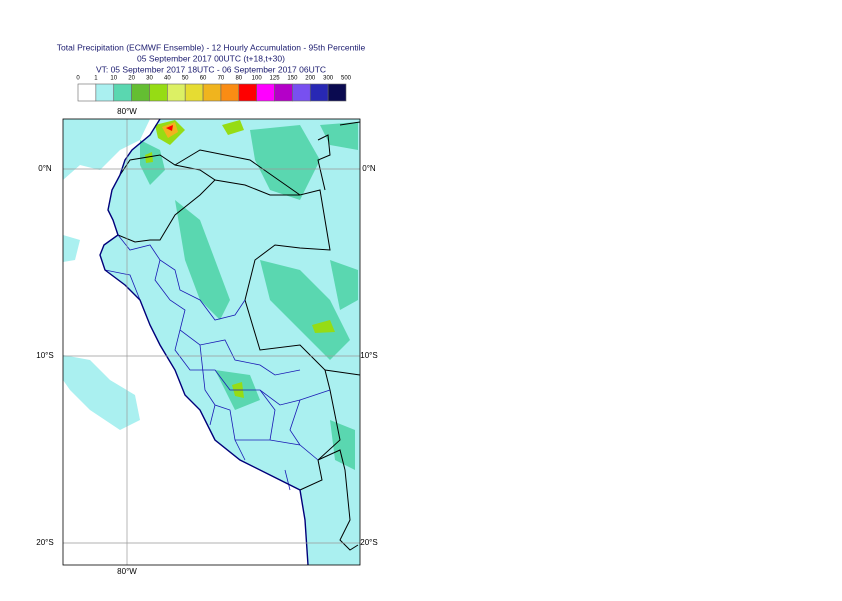  What do you see at coordinates (275, 79) in the screenshot?
I see `legend-label: 125` at bounding box center [275, 79].